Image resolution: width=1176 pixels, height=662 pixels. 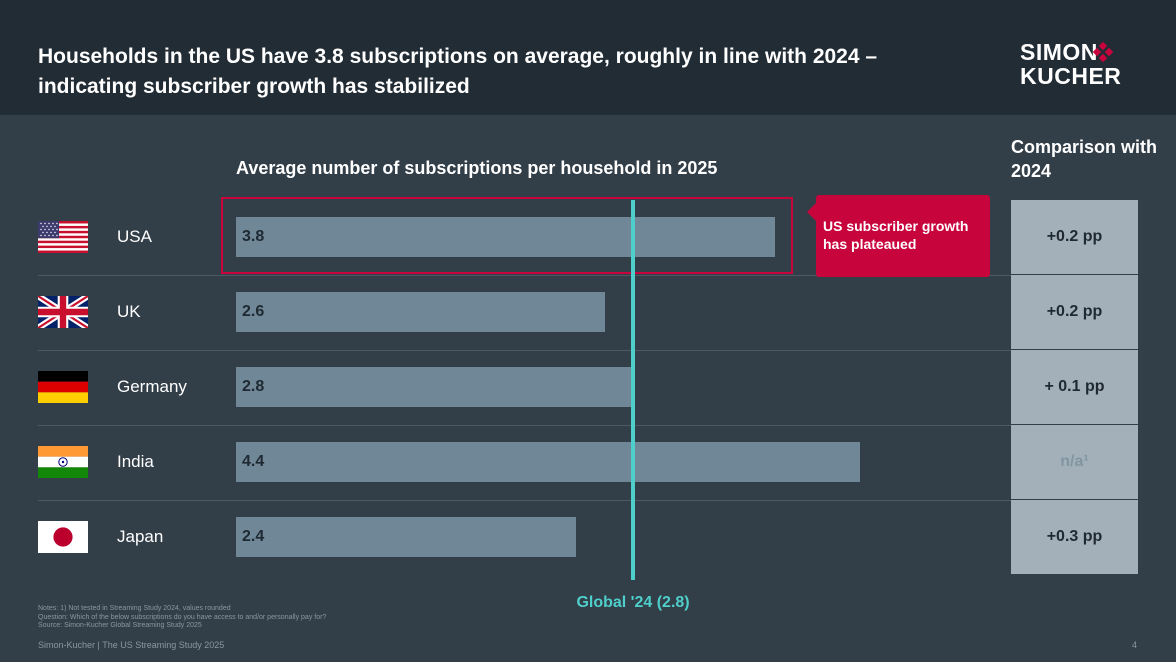 What do you see at coordinates (420, 312) in the screenshot?
I see `bar-uk: 2.6` at bounding box center [420, 312].